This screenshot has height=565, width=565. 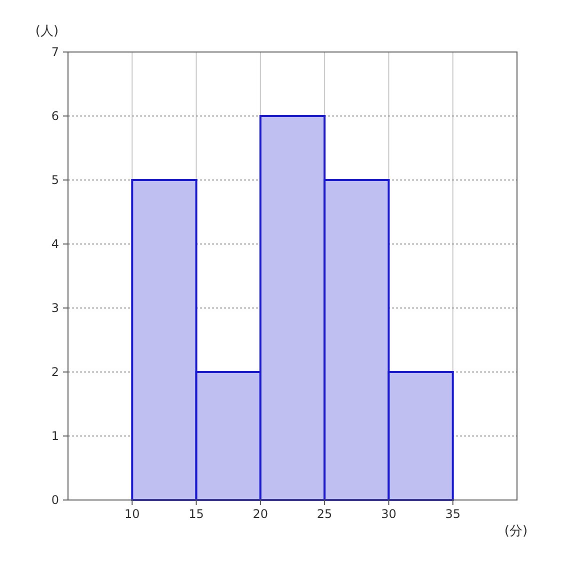 I want to click on y-axis-title: (人), so click(x=47, y=31).